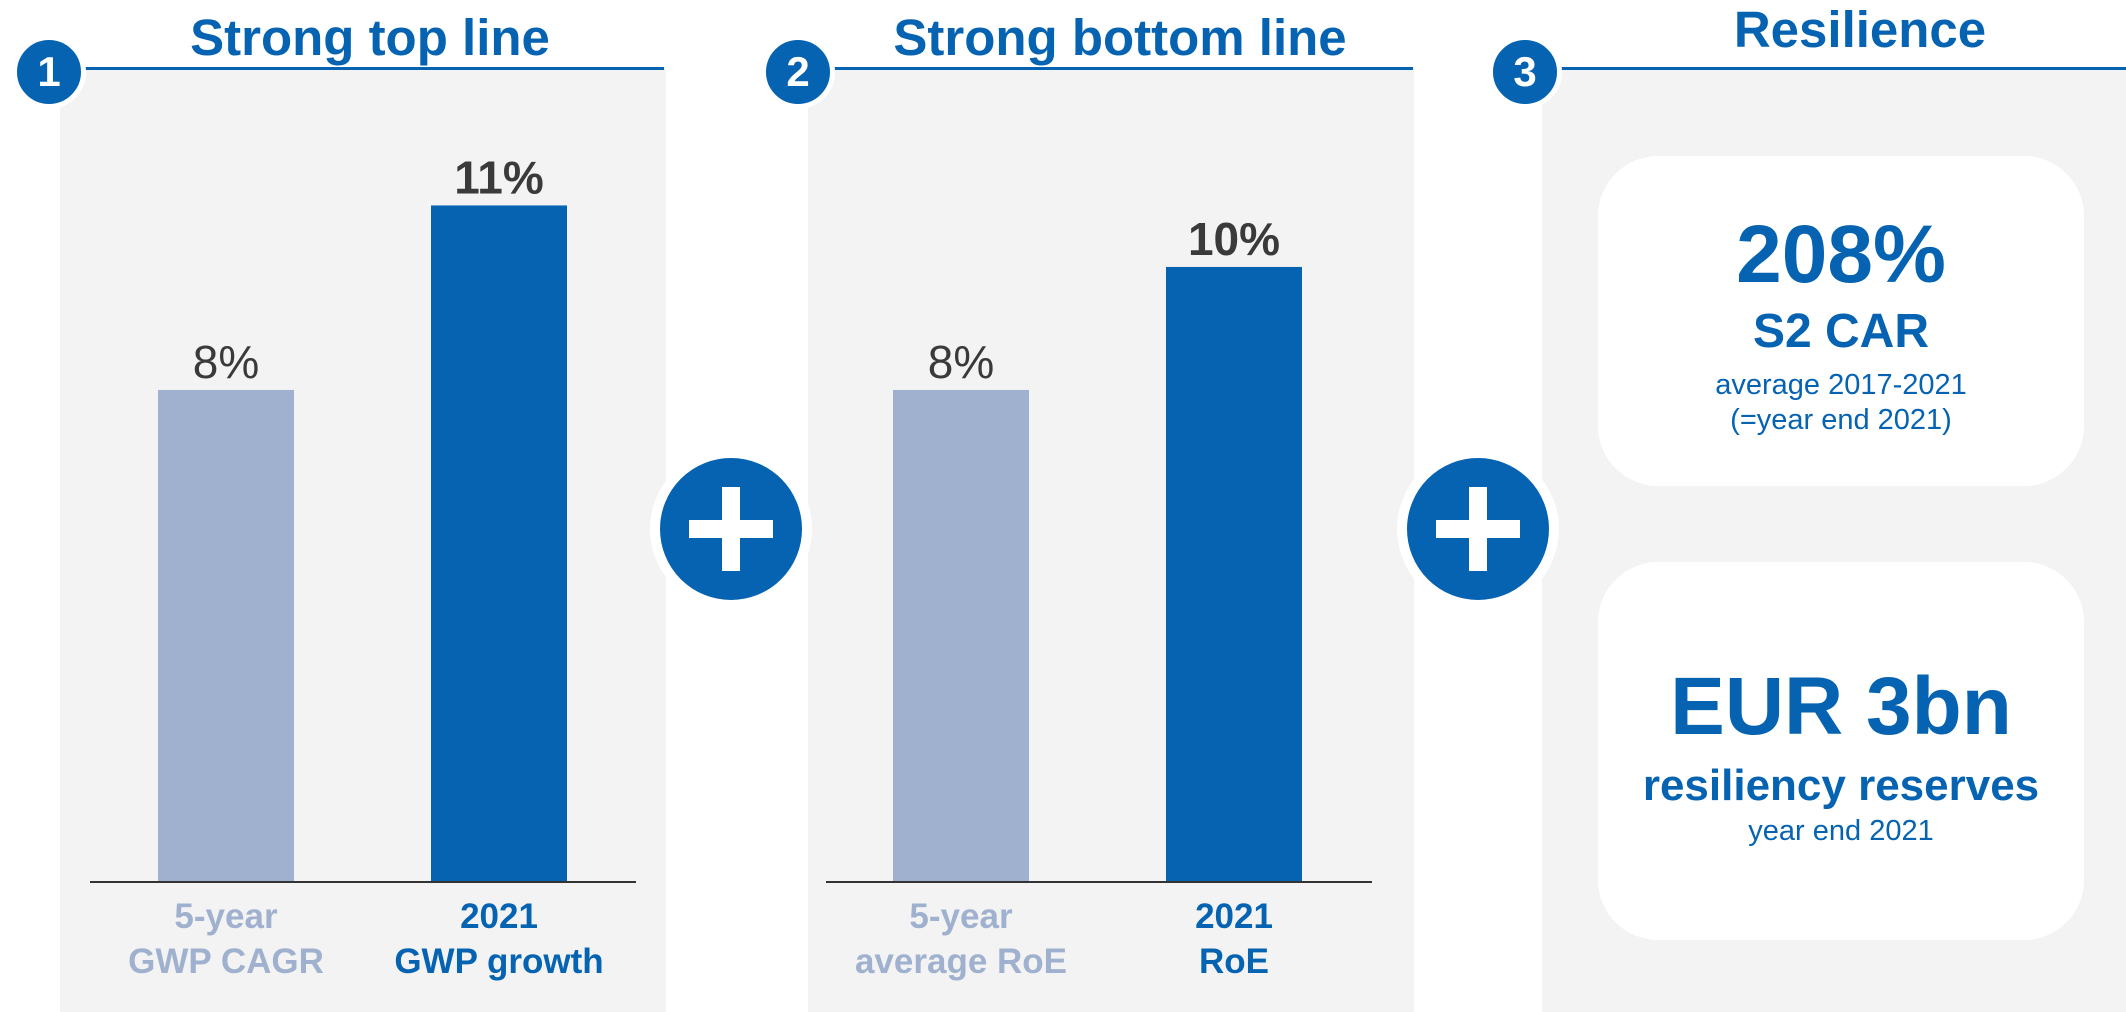 The height and width of the screenshot is (1012, 2126). I want to click on kpi-car-value: 208%, so click(1841, 254).